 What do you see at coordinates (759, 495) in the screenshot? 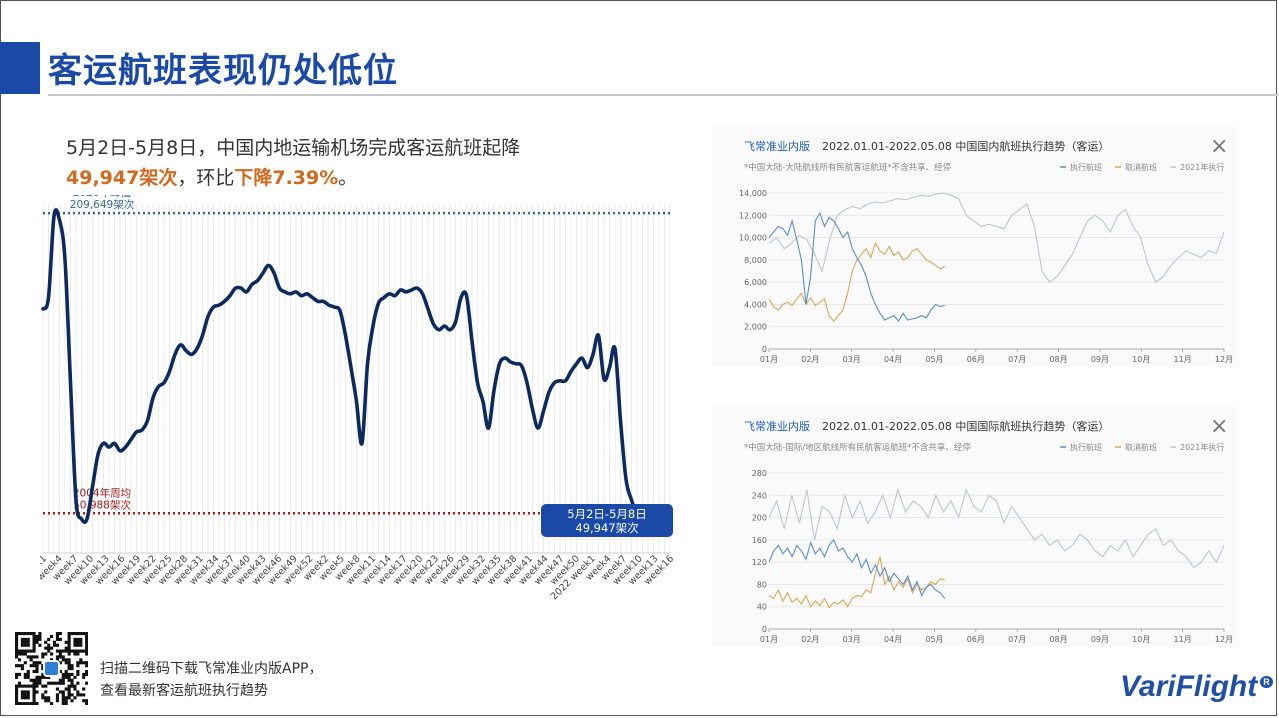
I see `y-tick-label: 240` at bounding box center [759, 495].